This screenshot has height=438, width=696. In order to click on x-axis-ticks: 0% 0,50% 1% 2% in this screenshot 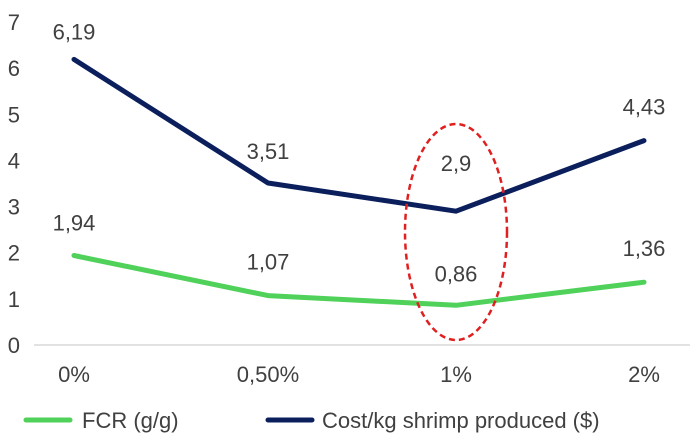, I will do `click(359, 374)`.